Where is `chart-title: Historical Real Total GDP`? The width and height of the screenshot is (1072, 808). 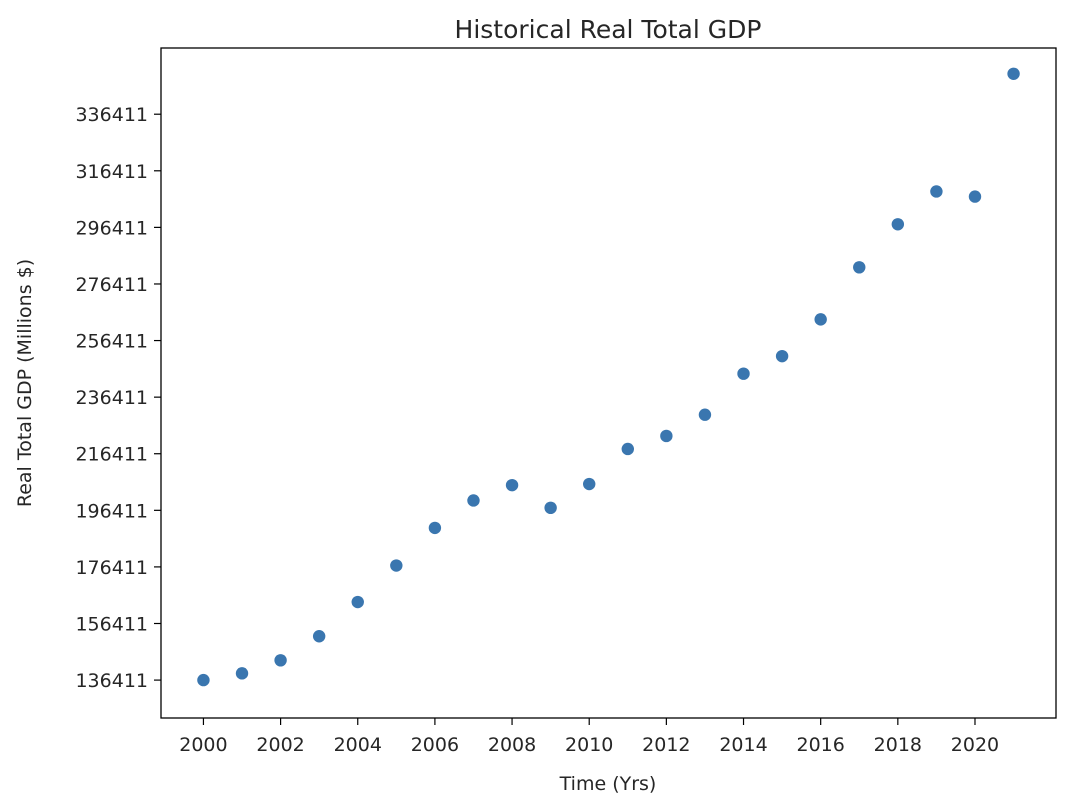
chart-title: Historical Real Total GDP is located at coordinates (608, 29).